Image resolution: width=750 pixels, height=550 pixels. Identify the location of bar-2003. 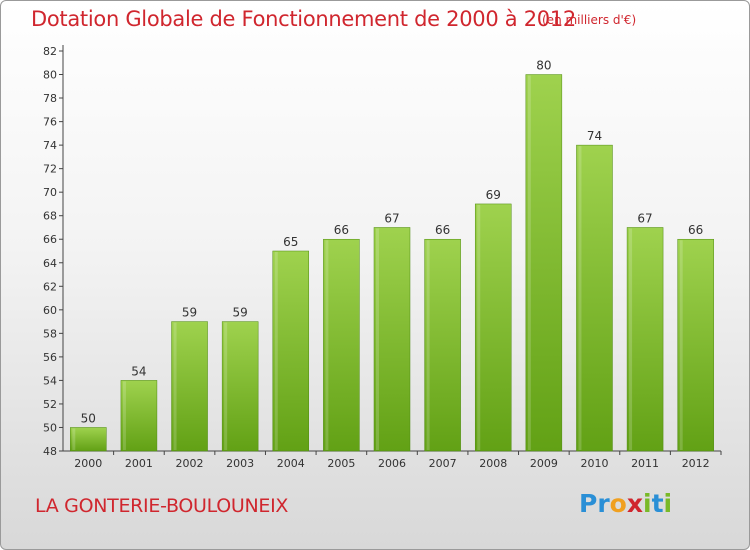
(240, 386).